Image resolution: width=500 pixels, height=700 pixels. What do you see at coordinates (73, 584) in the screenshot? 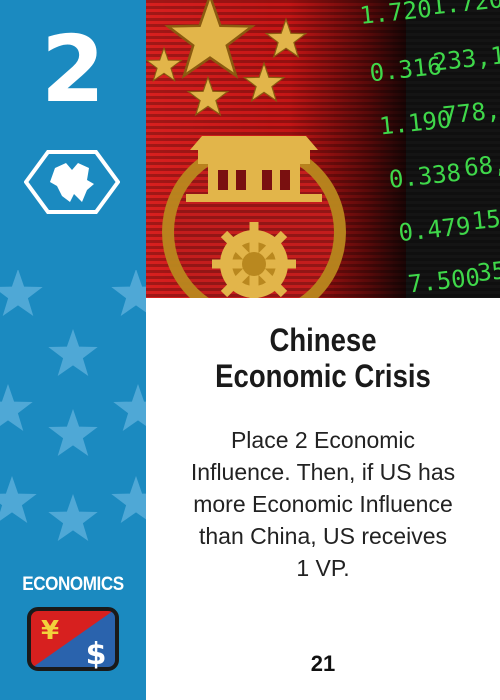
I see `category-label: ECONOMICS` at bounding box center [73, 584].